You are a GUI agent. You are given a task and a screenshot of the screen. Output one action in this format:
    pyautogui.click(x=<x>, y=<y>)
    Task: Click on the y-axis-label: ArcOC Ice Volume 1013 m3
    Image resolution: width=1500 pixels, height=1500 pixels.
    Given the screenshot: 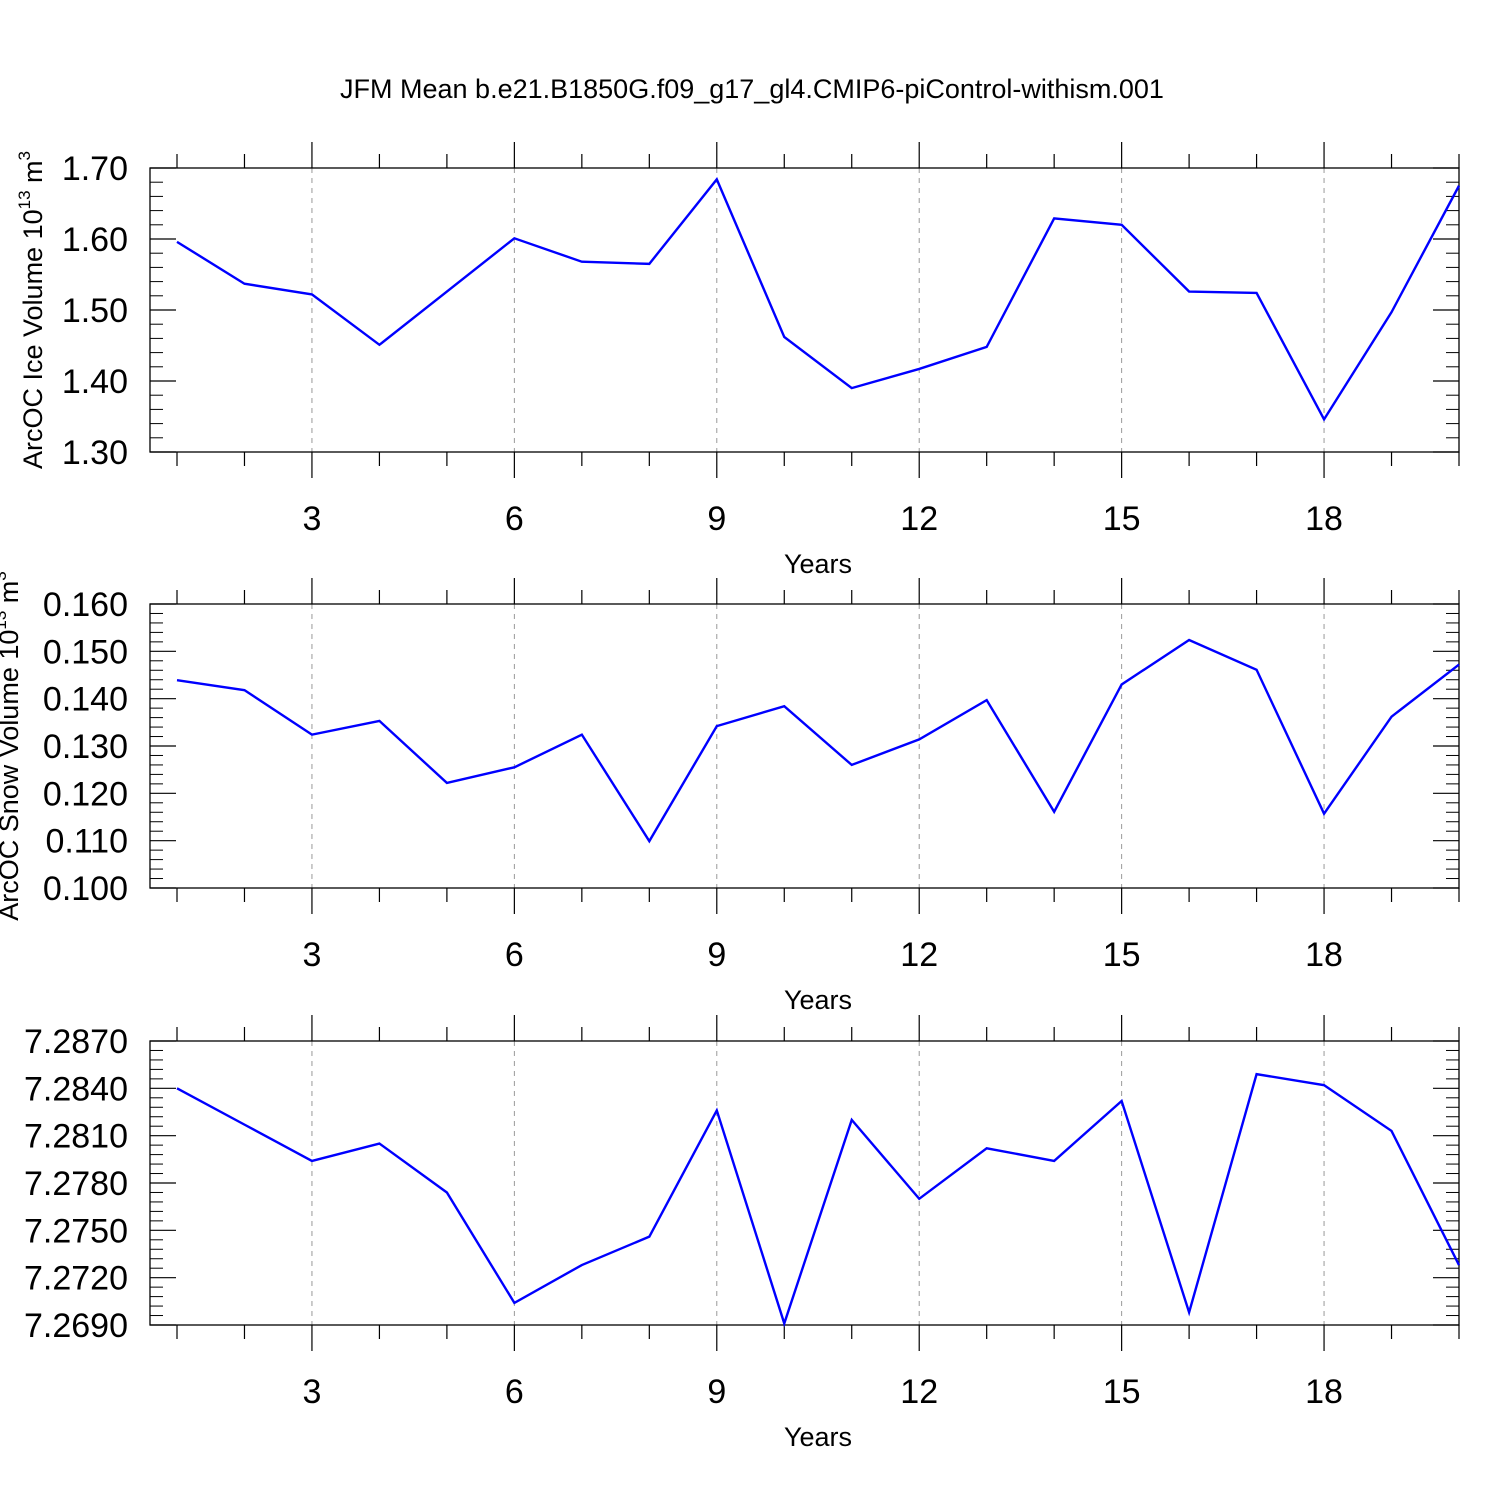 What is the action you would take?
    pyautogui.click(x=31, y=310)
    